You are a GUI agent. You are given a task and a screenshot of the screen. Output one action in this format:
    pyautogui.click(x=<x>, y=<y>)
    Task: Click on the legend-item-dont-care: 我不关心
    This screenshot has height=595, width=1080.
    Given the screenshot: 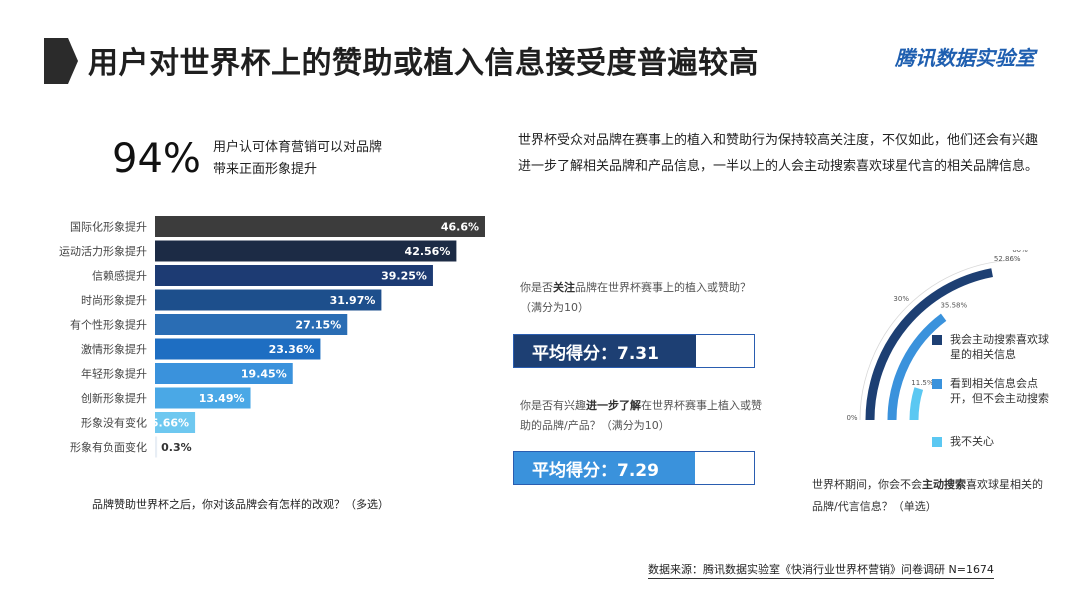 What is the action you would take?
    pyautogui.click(x=991, y=441)
    